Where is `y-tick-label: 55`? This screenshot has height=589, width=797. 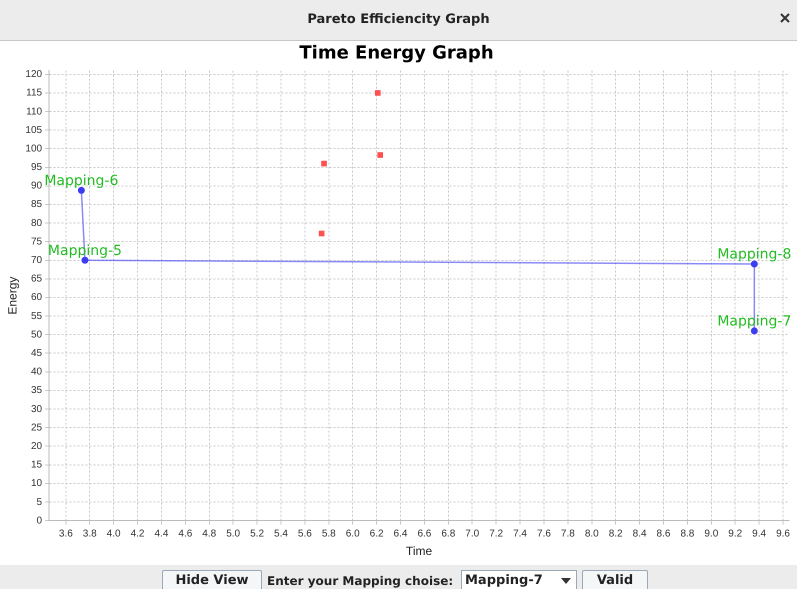 y-tick-label: 55 is located at coordinates (36, 316).